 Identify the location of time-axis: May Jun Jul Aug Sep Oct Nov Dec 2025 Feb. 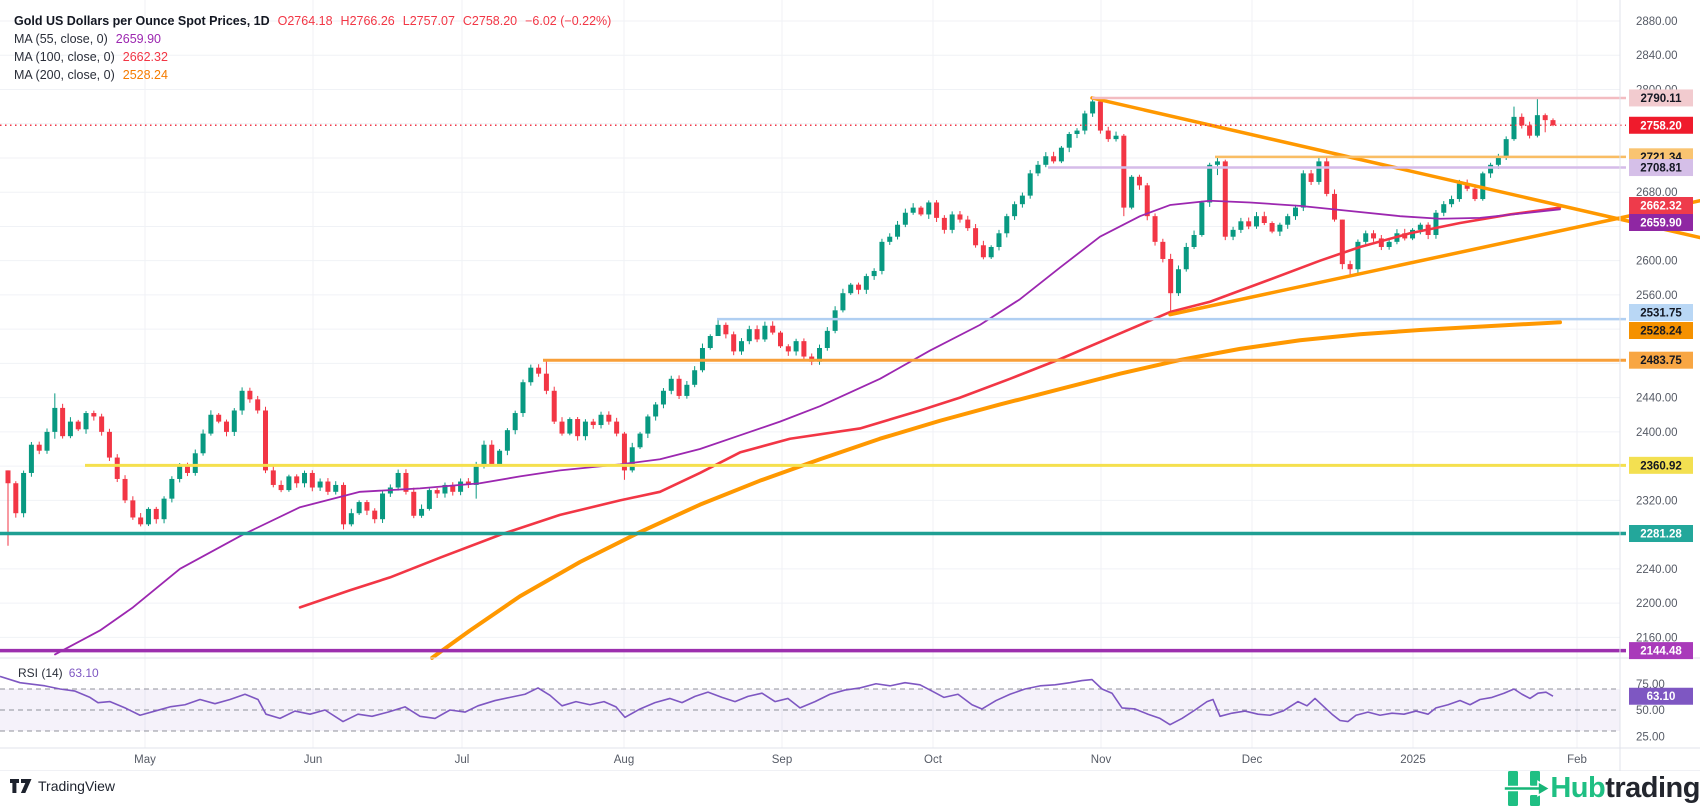
(860, 760).